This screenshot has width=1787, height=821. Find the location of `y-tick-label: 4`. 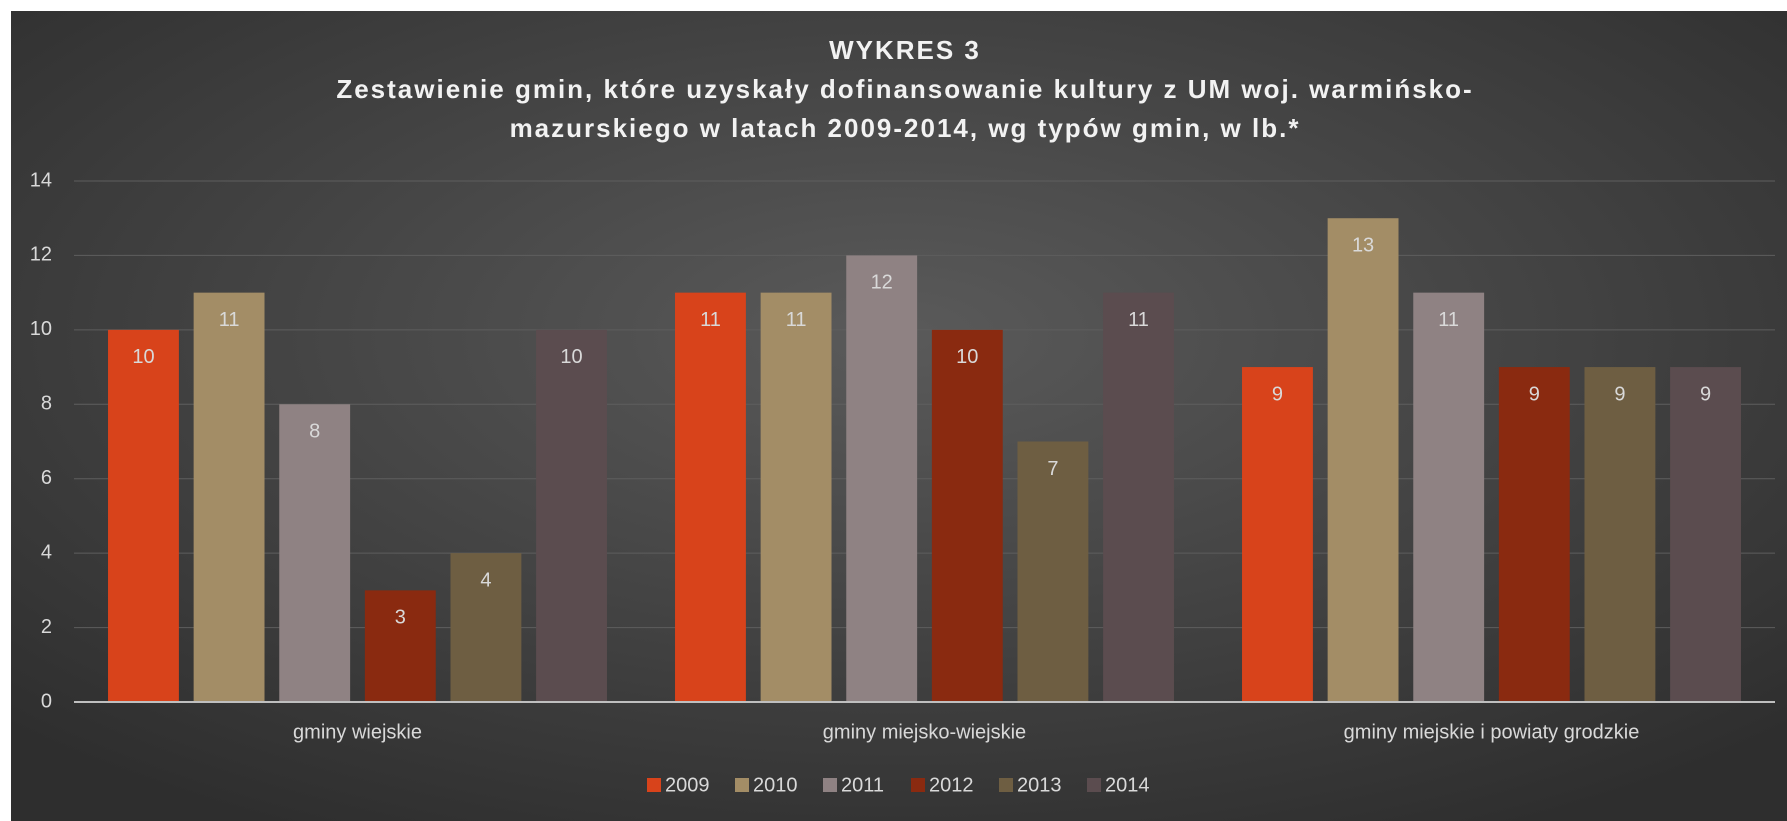

y-tick-label: 4 is located at coordinates (46, 552).